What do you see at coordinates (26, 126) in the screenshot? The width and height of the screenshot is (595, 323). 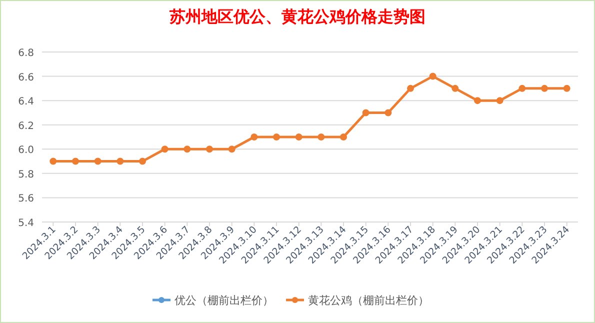 I see `y-tick-label: 6.2` at bounding box center [26, 126].